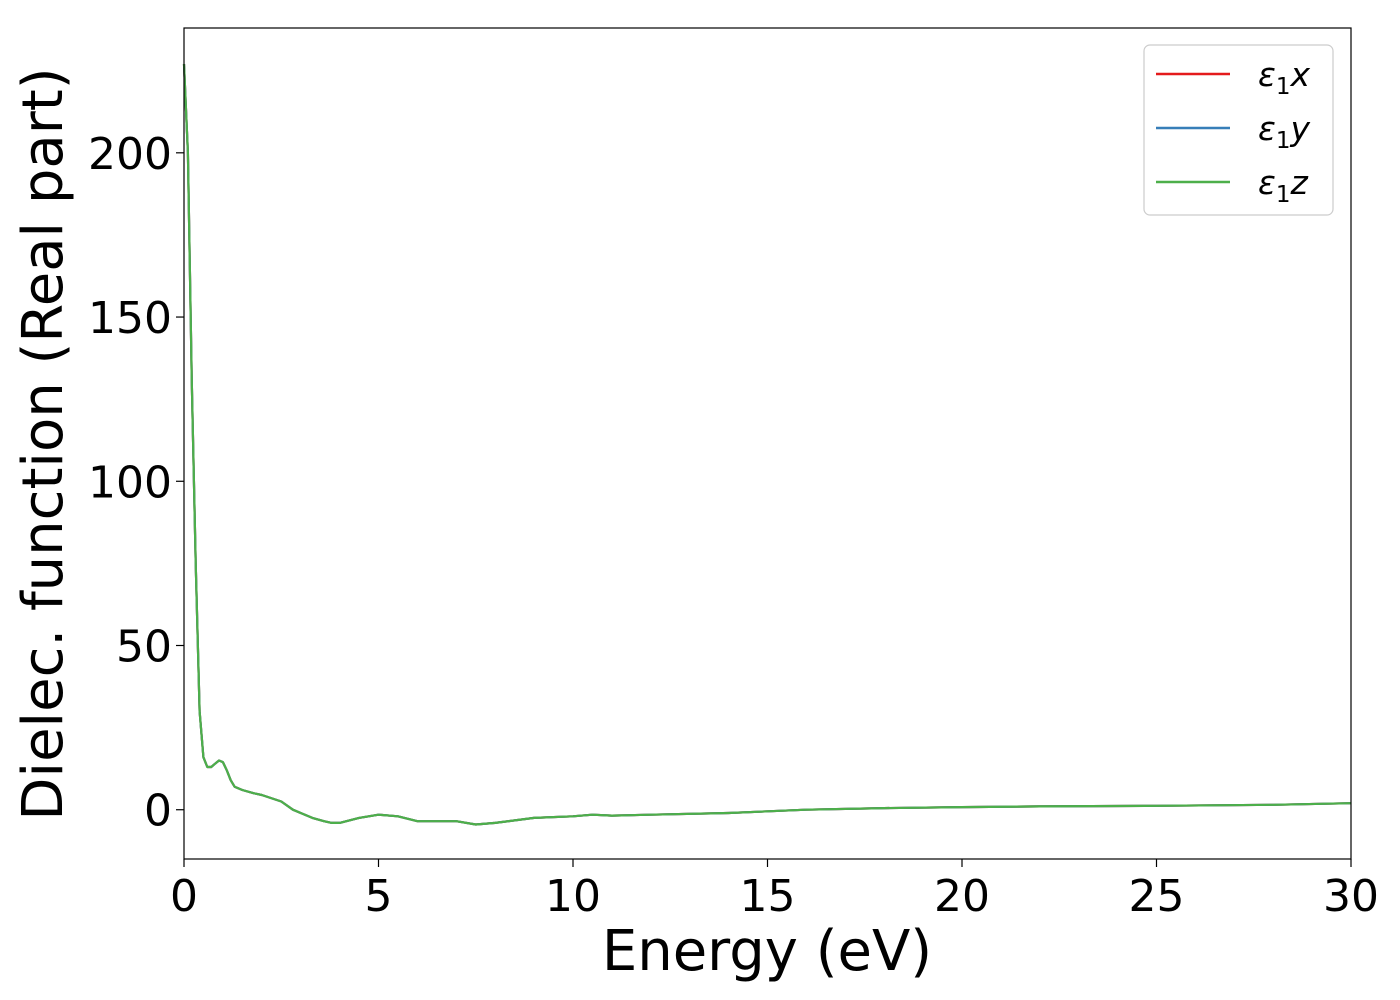  What do you see at coordinates (1157, 896) in the screenshot?
I see `x-tick-label: 25` at bounding box center [1157, 896].